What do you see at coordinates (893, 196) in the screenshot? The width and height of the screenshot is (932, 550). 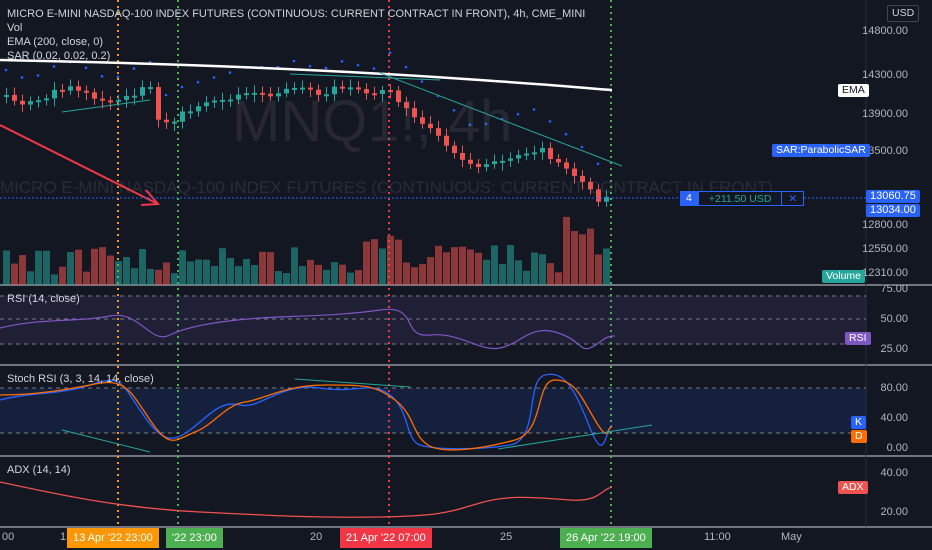 I see `current-price-tag: 13060.75` at bounding box center [893, 196].